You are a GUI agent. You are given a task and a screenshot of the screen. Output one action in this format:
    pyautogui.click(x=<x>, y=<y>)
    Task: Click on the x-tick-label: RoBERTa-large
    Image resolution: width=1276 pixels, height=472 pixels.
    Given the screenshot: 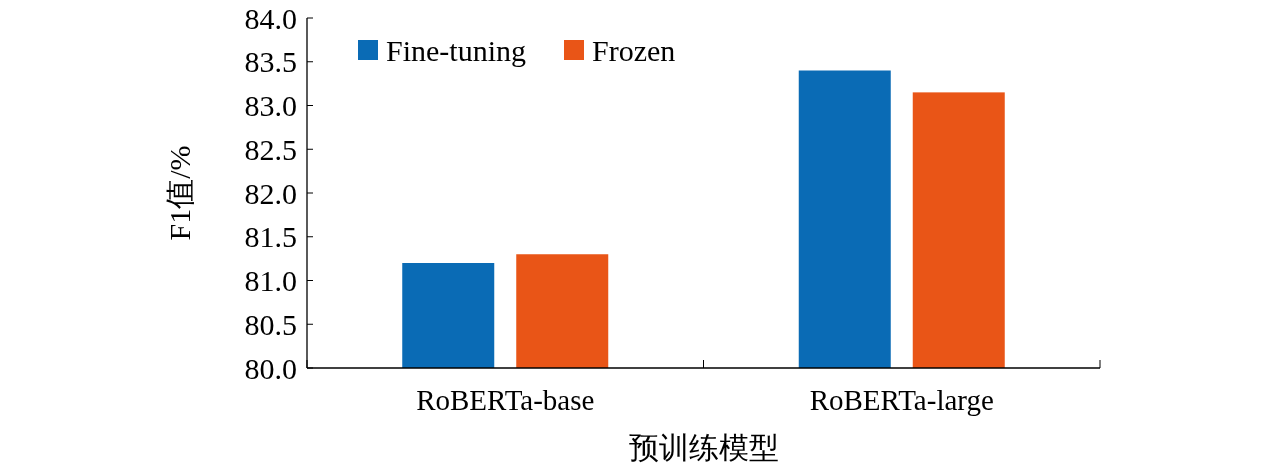 What is the action you would take?
    pyautogui.click(x=901, y=400)
    